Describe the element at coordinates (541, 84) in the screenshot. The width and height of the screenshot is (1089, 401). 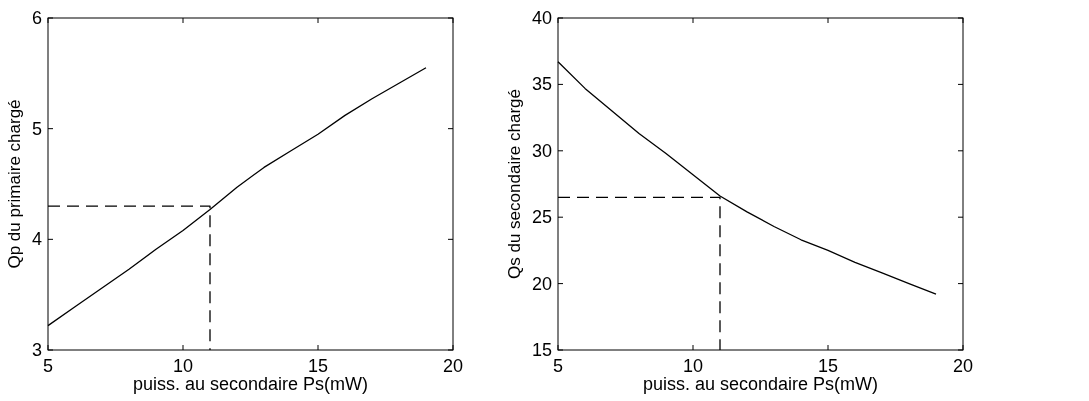
I see `y-tick-label: 35` at that location.